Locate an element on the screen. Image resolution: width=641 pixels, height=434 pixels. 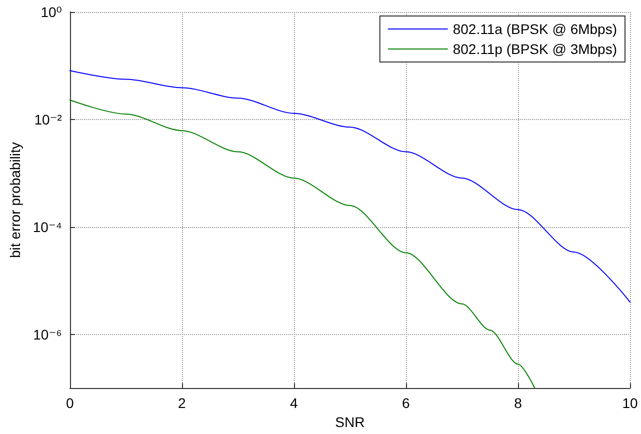
x-tick-label: 0 is located at coordinates (70, 403).